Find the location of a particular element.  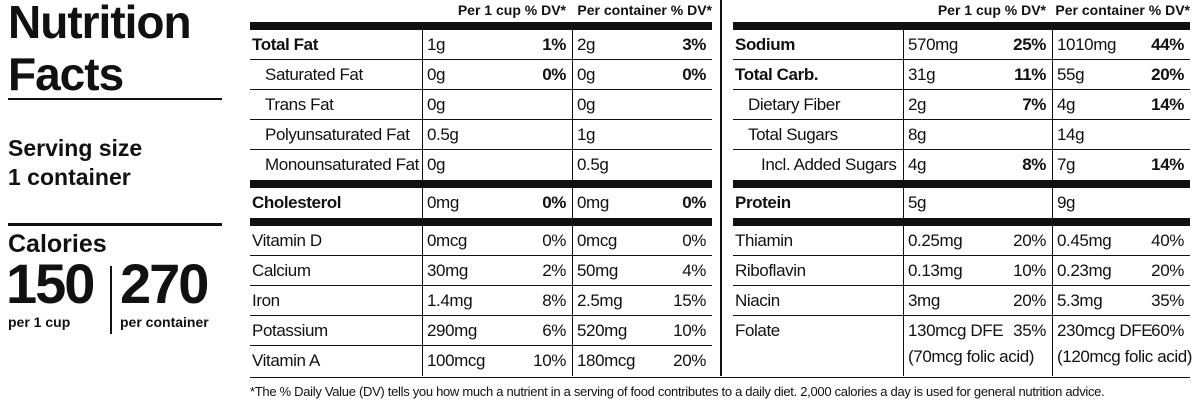

nutrient: Iron is located at coordinates (266, 300).